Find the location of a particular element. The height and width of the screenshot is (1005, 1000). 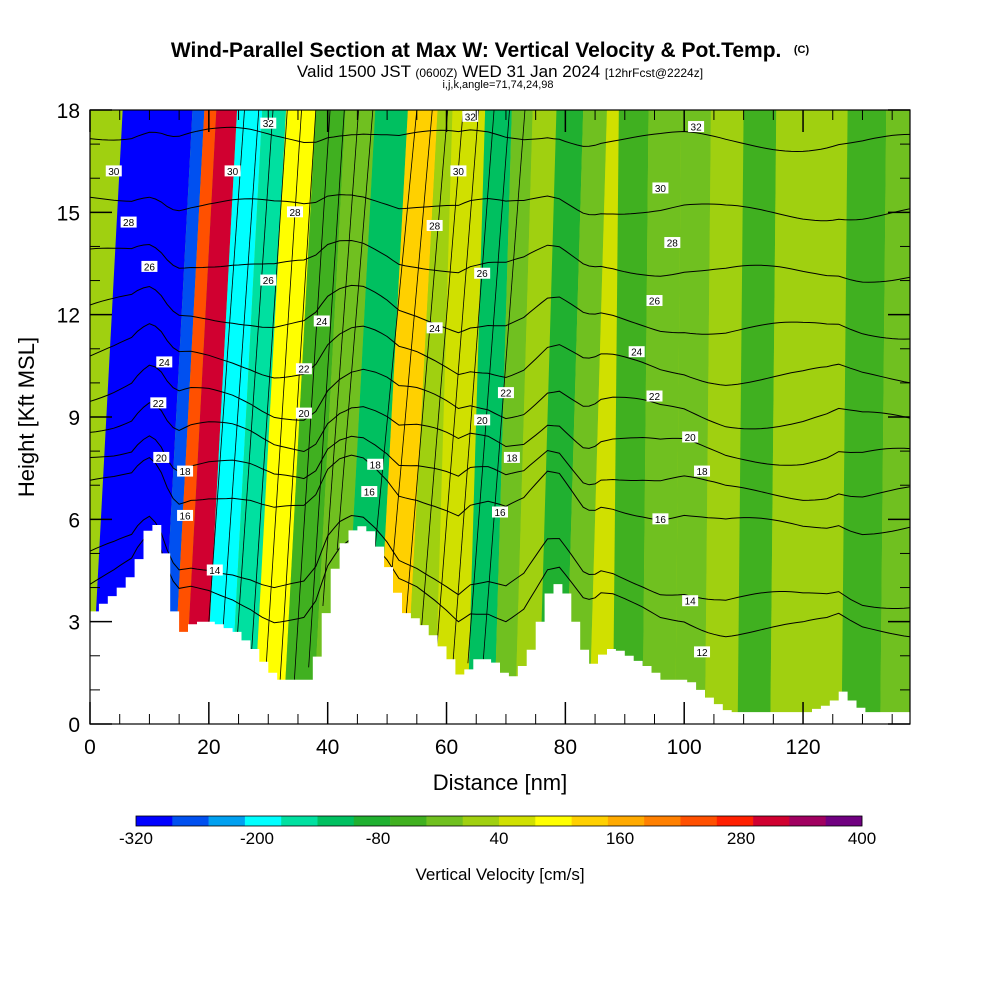

colorbar-tick-label: 40 is located at coordinates (499, 838).